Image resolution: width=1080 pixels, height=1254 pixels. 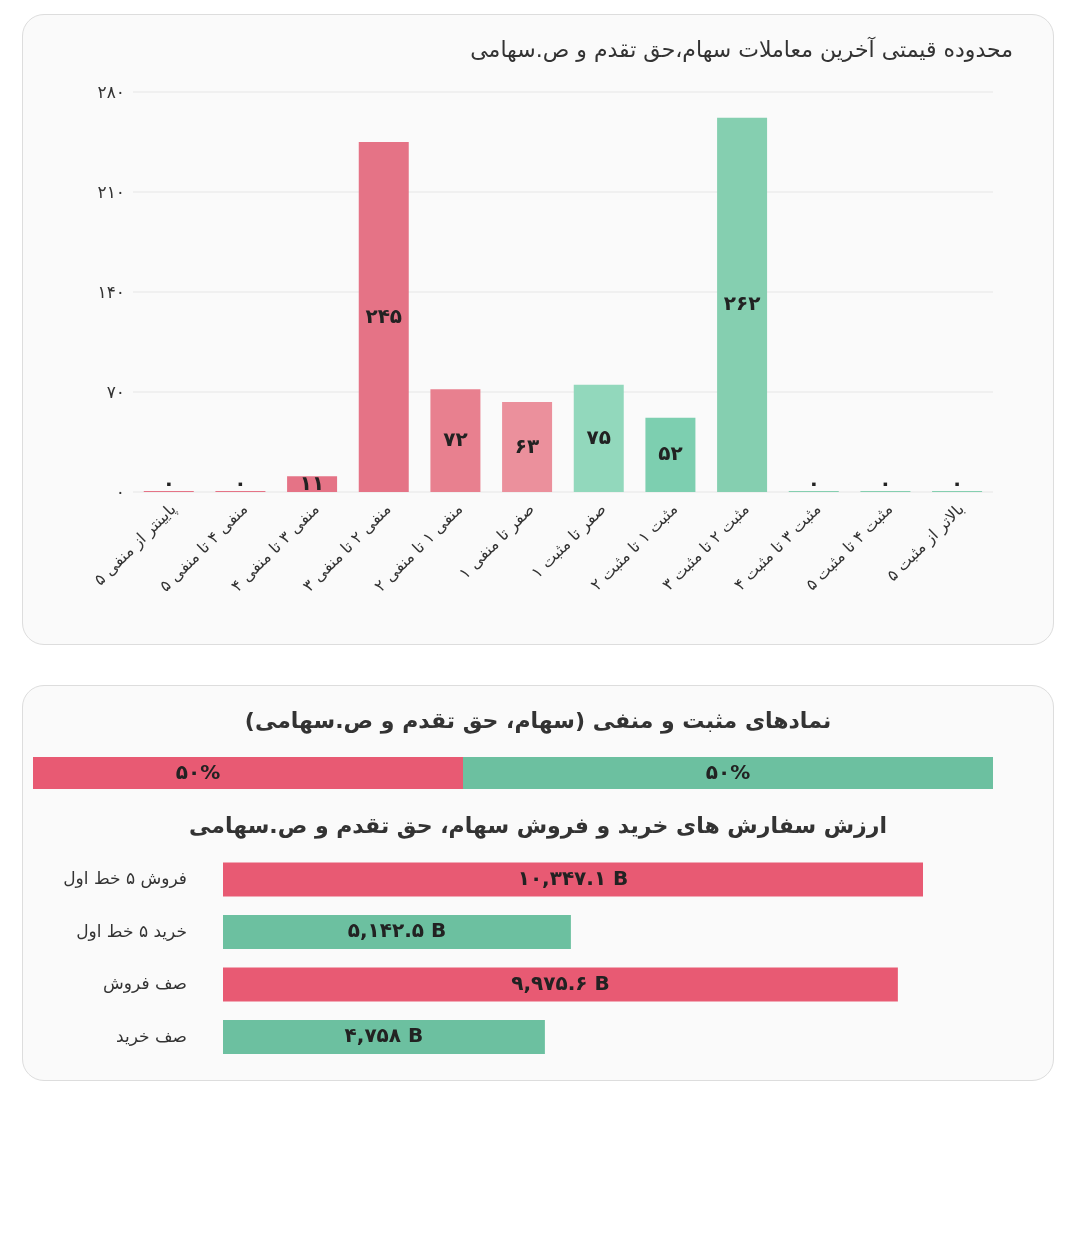 What do you see at coordinates (111, 292) in the screenshot?
I see `y-tick-label: ۱۴۰` at bounding box center [111, 292].